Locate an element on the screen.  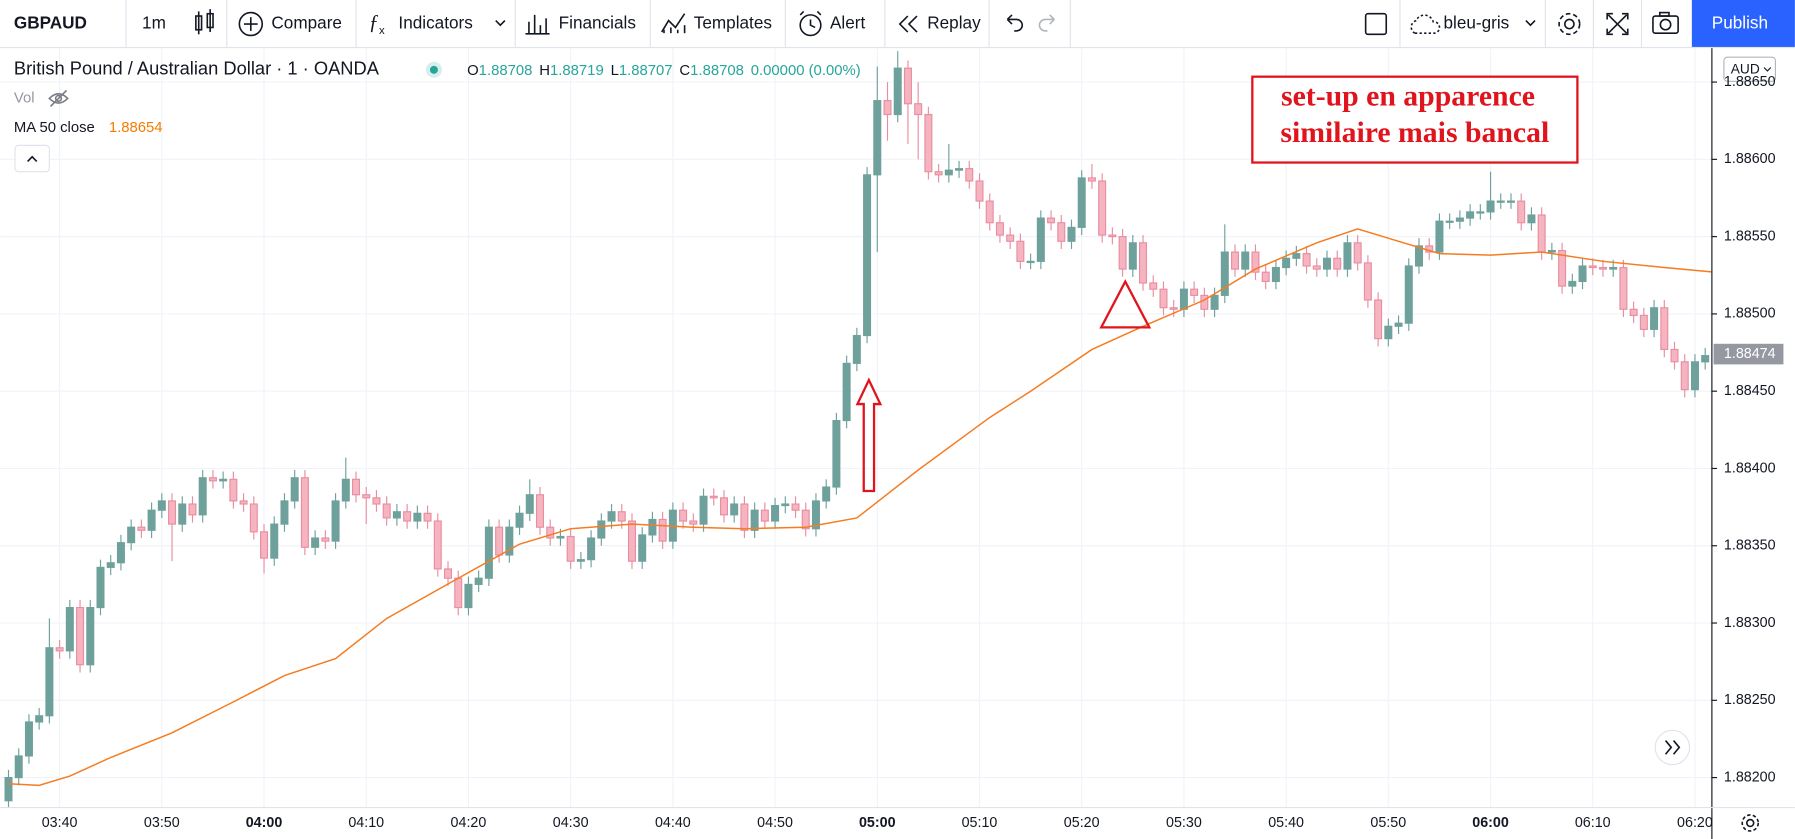
x-tick-label: 04:40 is located at coordinates (673, 823).